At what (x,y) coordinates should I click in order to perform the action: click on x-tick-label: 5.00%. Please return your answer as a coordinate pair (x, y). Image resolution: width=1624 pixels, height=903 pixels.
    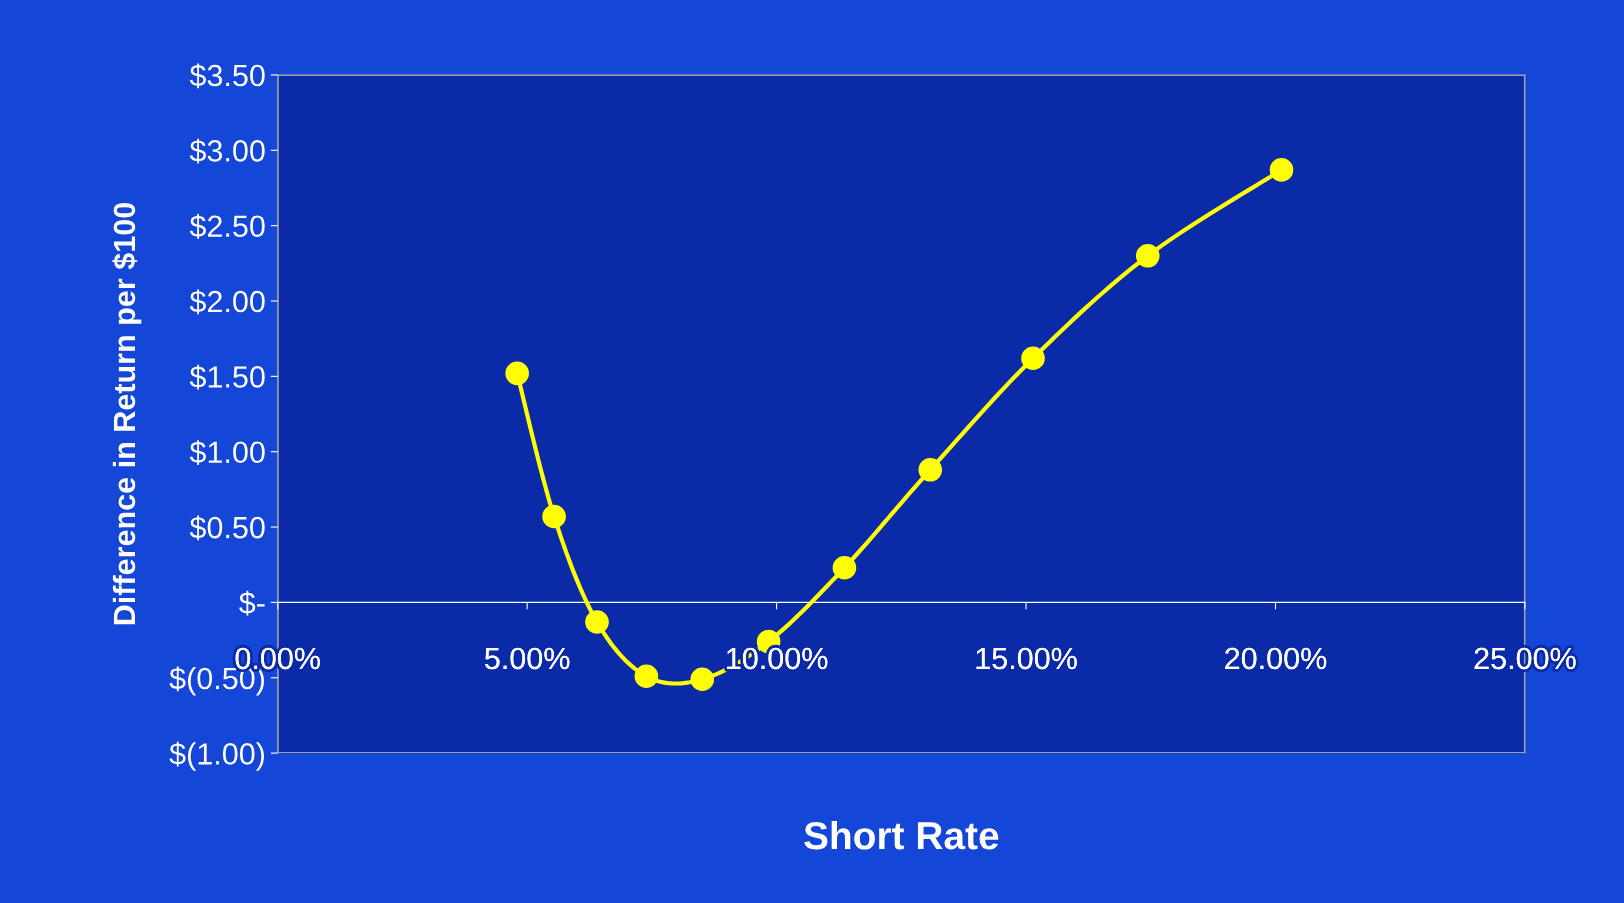
    Looking at the image, I should click on (527, 658).